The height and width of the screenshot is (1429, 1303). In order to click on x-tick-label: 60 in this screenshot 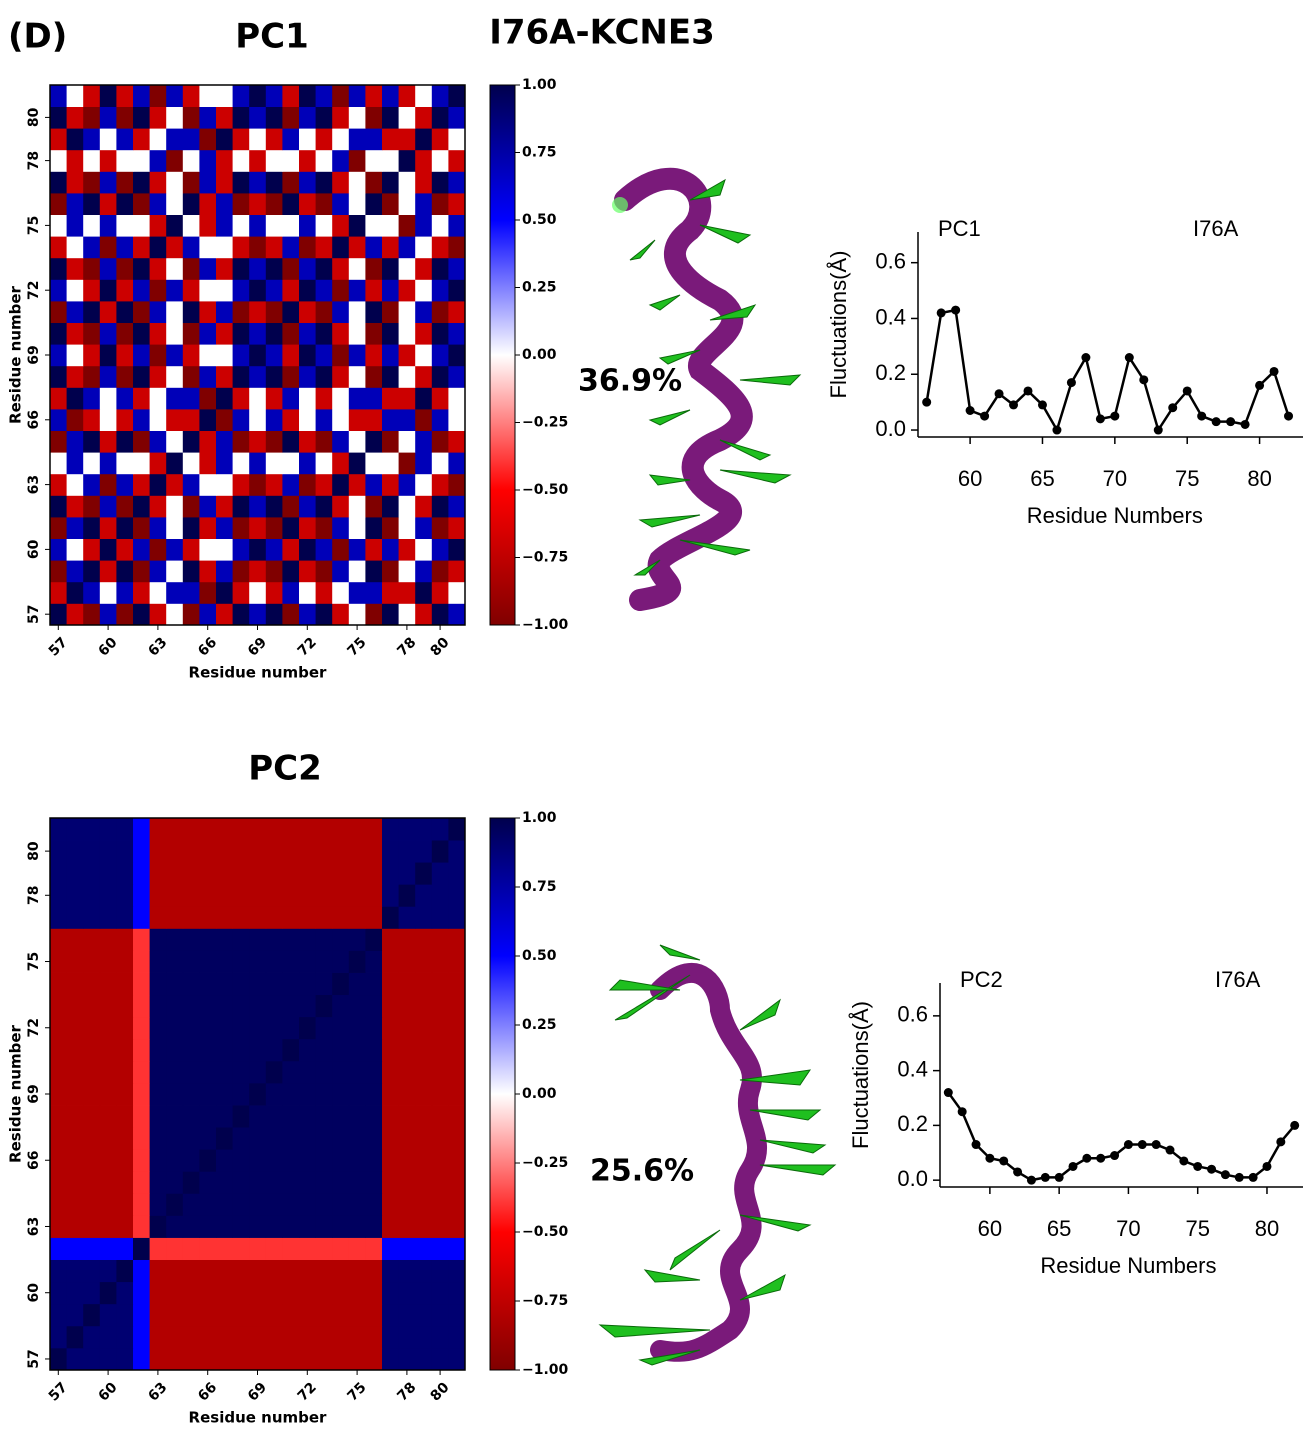, I will do `click(108, 646)`.